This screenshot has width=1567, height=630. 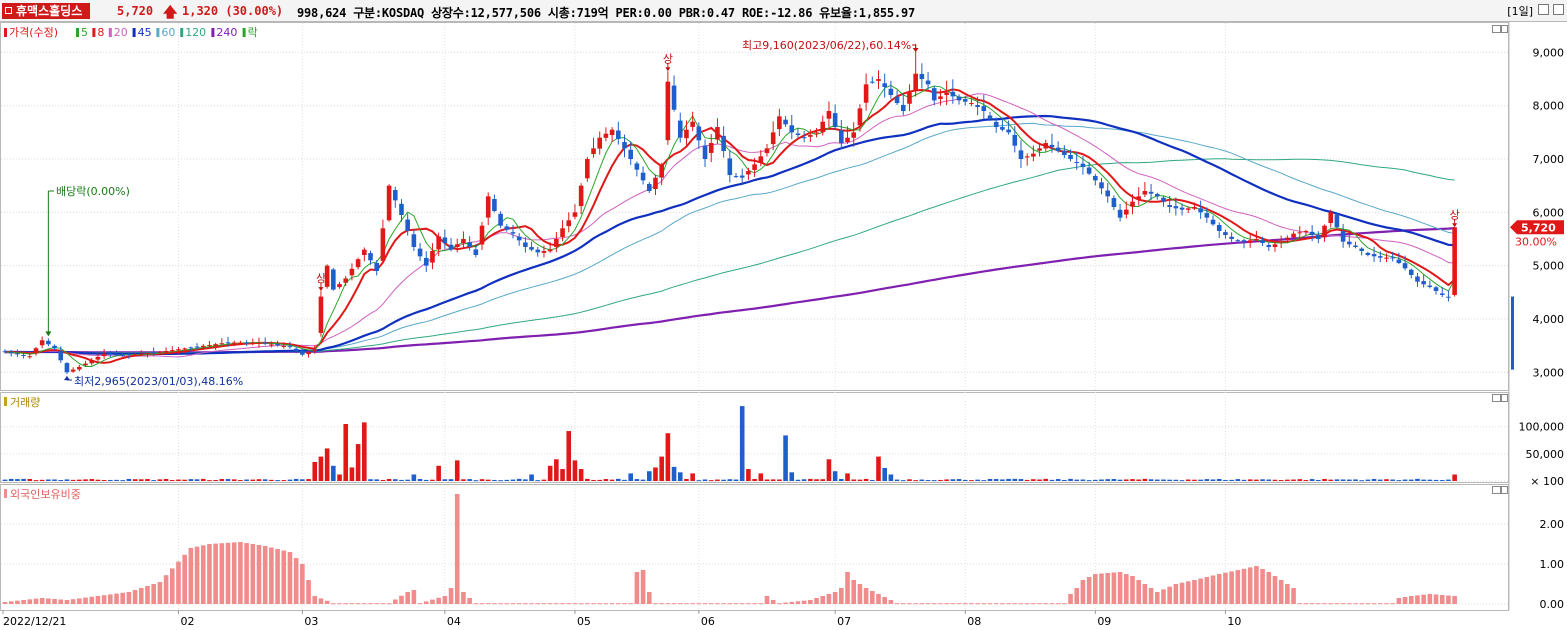 What do you see at coordinates (1543, 9) in the screenshot?
I see `restore-window-icon` at bounding box center [1543, 9].